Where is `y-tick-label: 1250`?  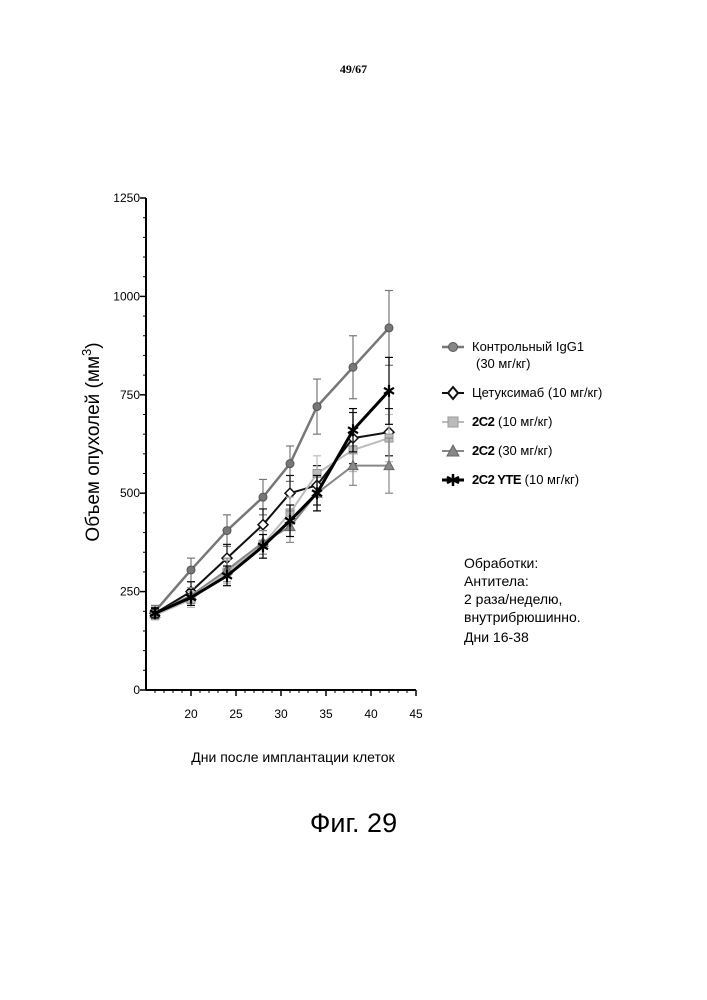
y-tick-label: 1250 is located at coordinates (126, 198).